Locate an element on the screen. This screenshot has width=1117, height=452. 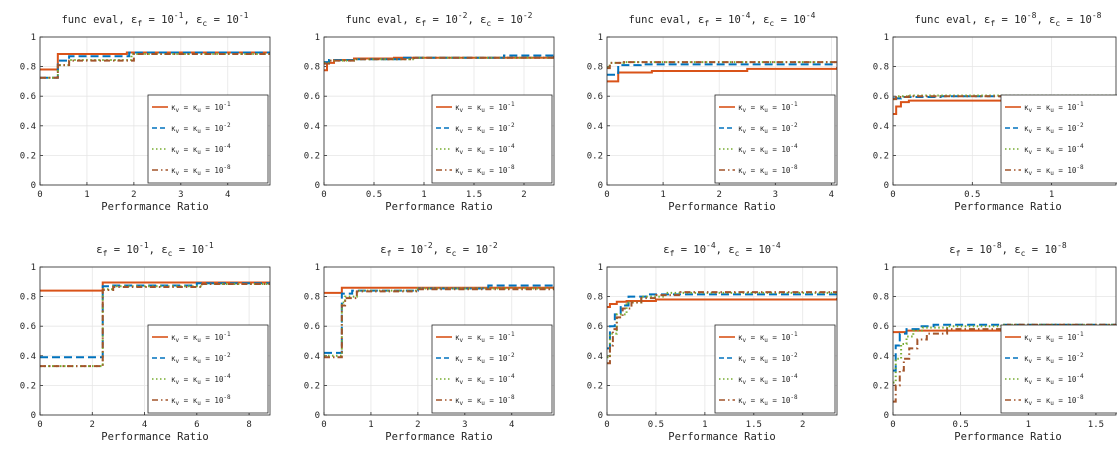
x-tick-label: 6 is located at coordinates (196, 425).